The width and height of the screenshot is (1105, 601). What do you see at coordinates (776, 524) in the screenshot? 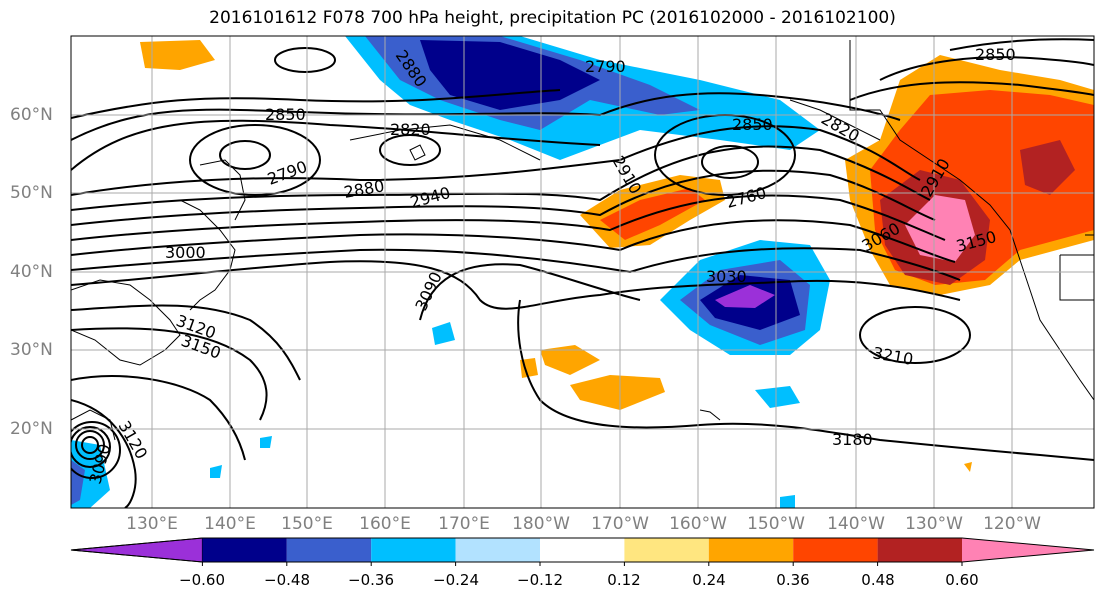
I see `lon-label: 150°W` at bounding box center [776, 524].